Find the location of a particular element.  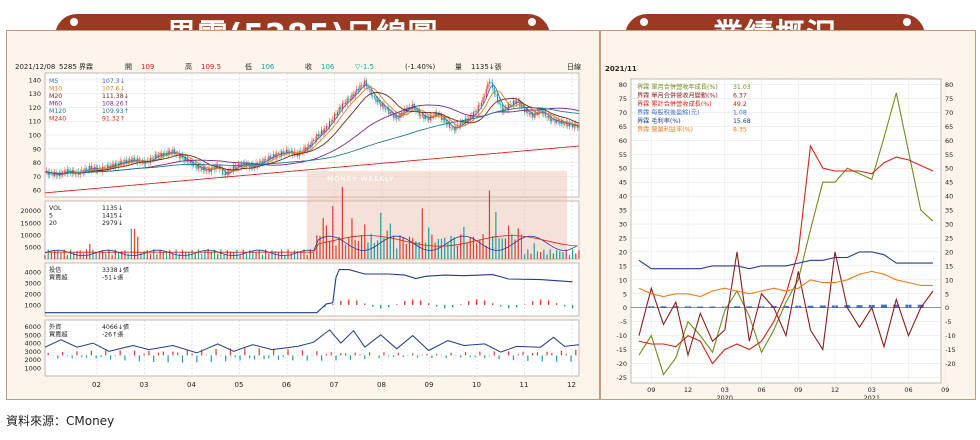

ma-line-m120 is located at coordinates (312, 141).